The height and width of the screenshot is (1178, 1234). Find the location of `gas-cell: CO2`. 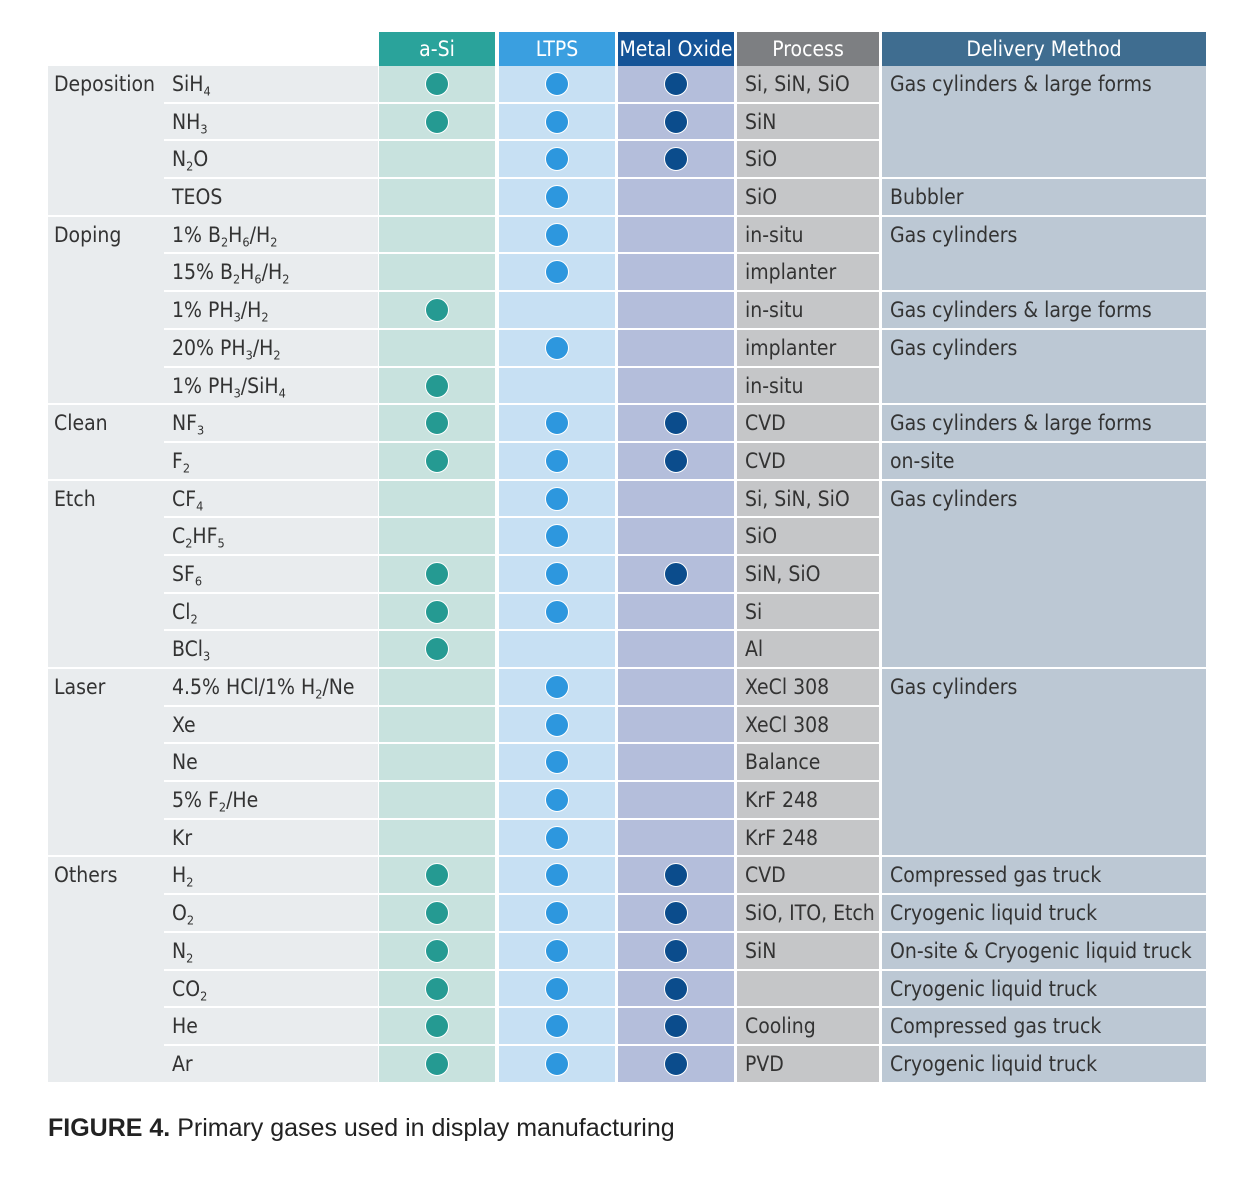

gas-cell: CO2 is located at coordinates (271, 989).